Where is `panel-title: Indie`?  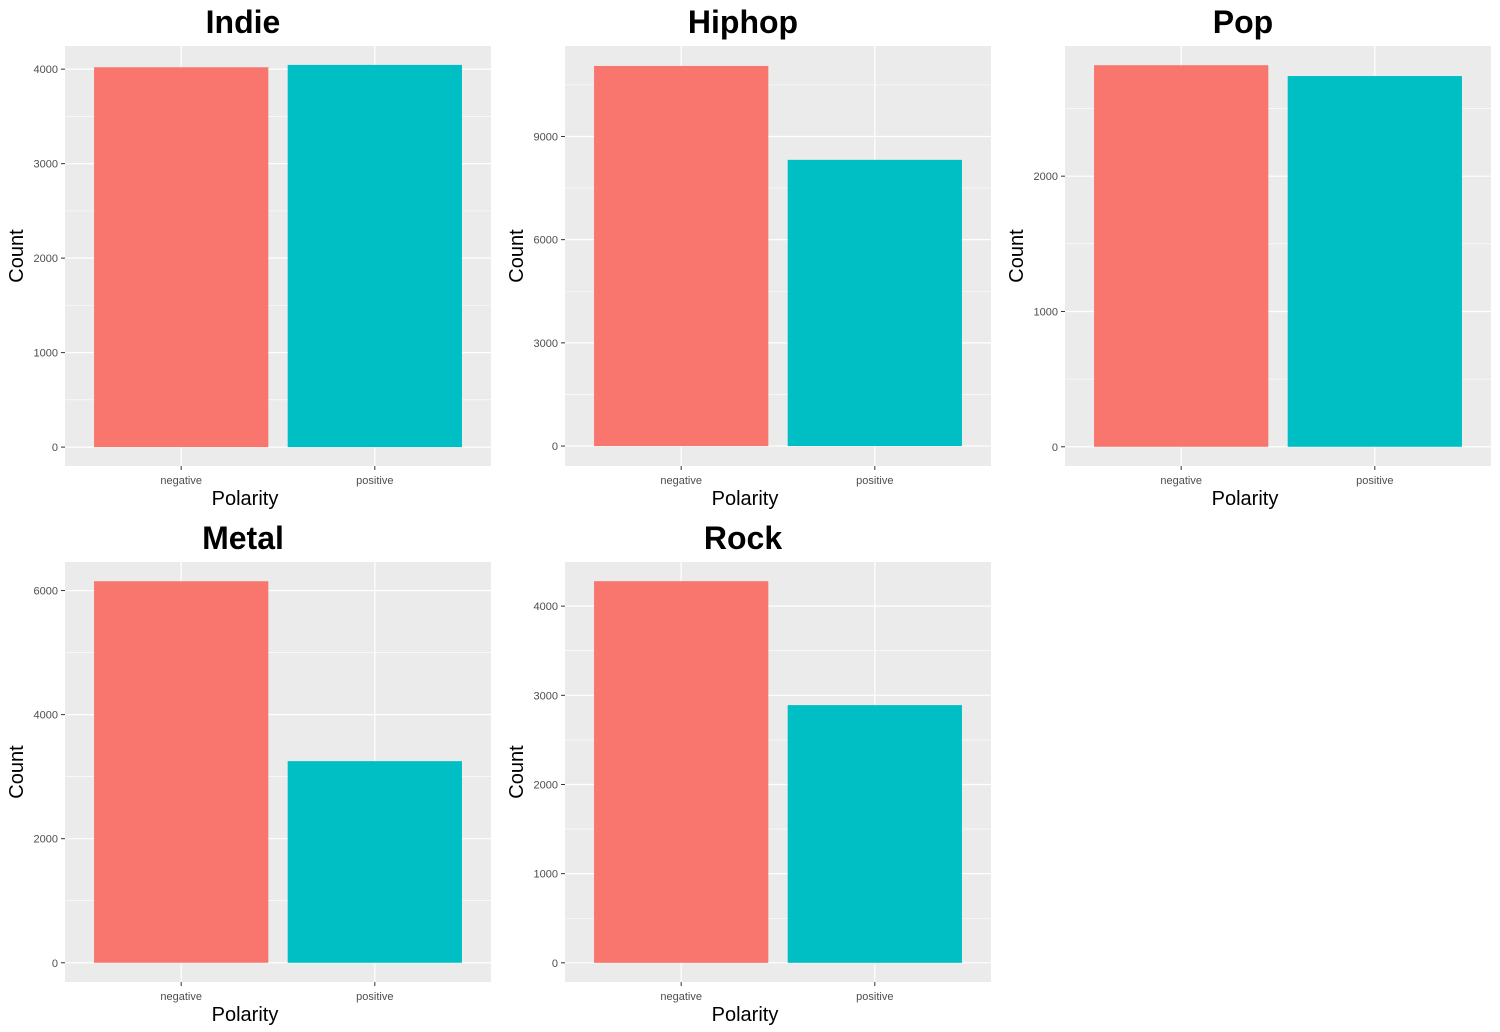
panel-title: Indie is located at coordinates (243, 22).